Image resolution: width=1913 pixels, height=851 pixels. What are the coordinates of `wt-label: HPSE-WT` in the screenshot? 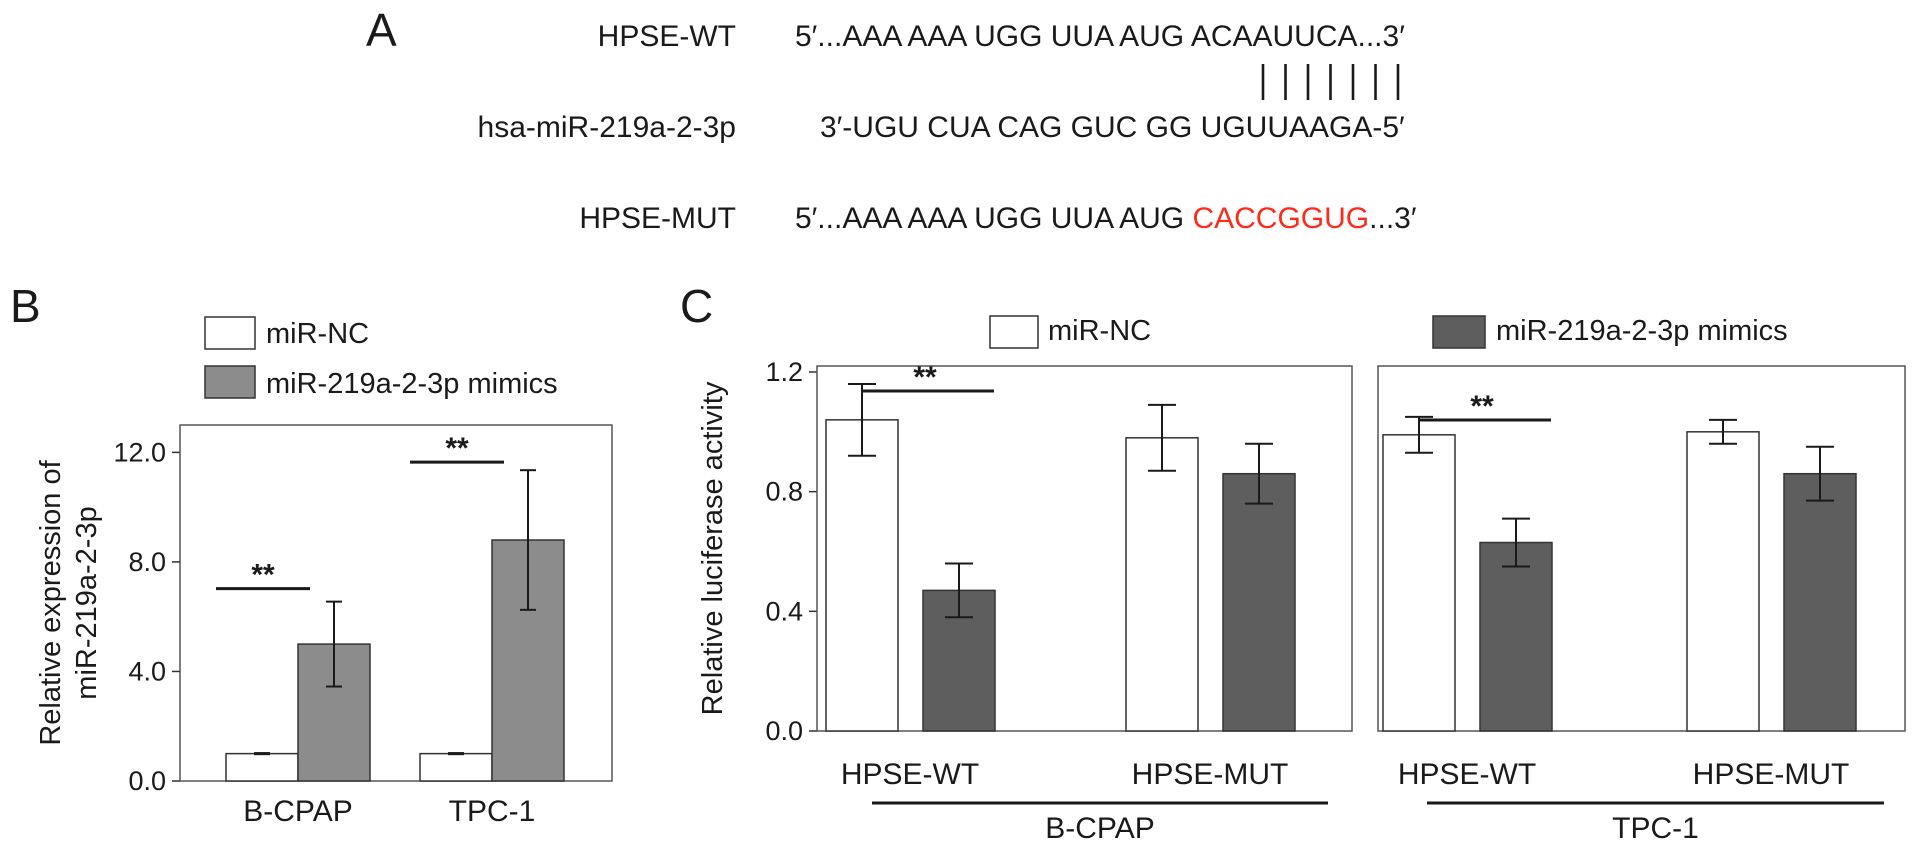 It's located at (667, 36).